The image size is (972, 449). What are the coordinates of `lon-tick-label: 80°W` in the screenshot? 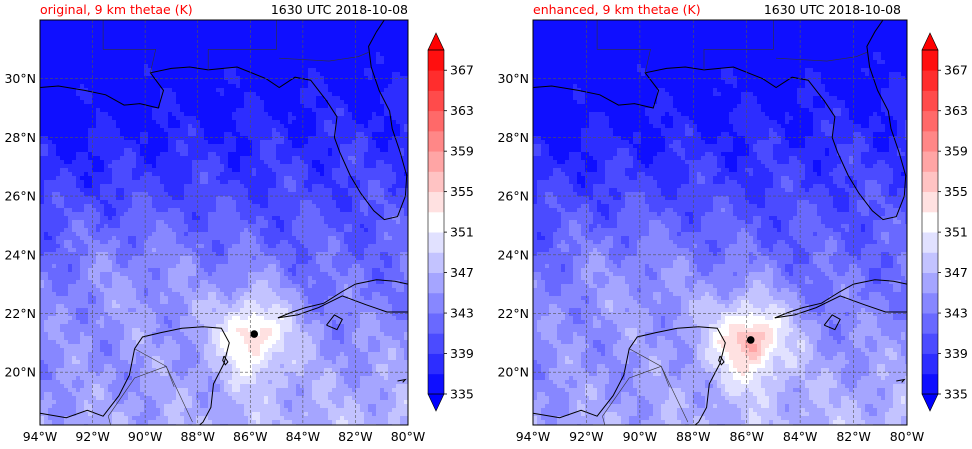 It's located at (907, 436).